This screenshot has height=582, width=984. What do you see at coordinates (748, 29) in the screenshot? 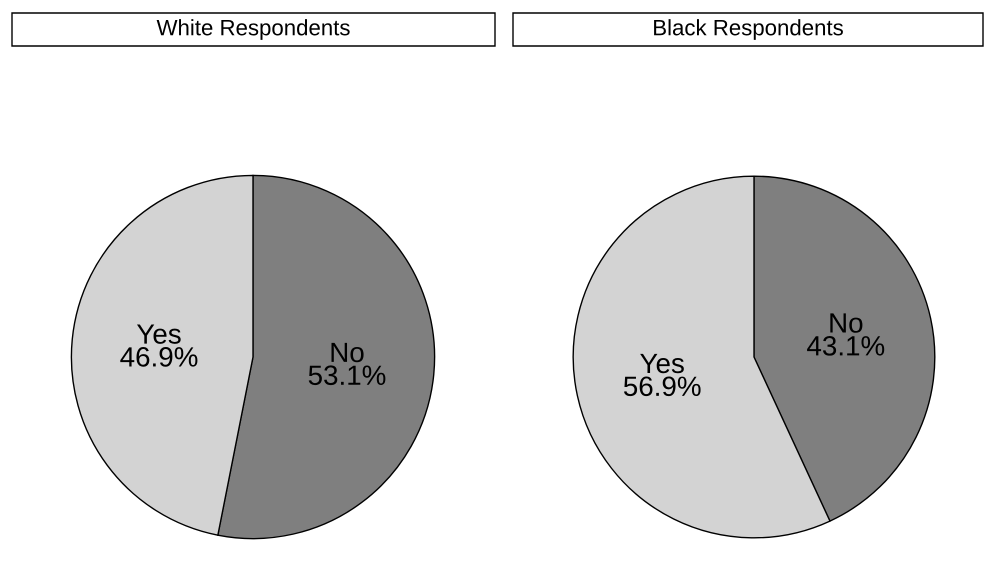
I see `chart-title: Black Respondents` at bounding box center [748, 29].